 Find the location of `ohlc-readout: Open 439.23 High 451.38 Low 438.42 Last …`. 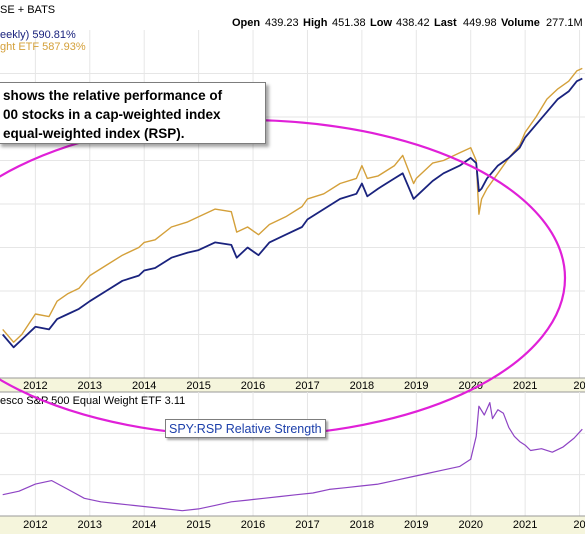

ohlc-readout: Open 439.23 High 451.38 Low 438.42 Last … is located at coordinates (407, 23).